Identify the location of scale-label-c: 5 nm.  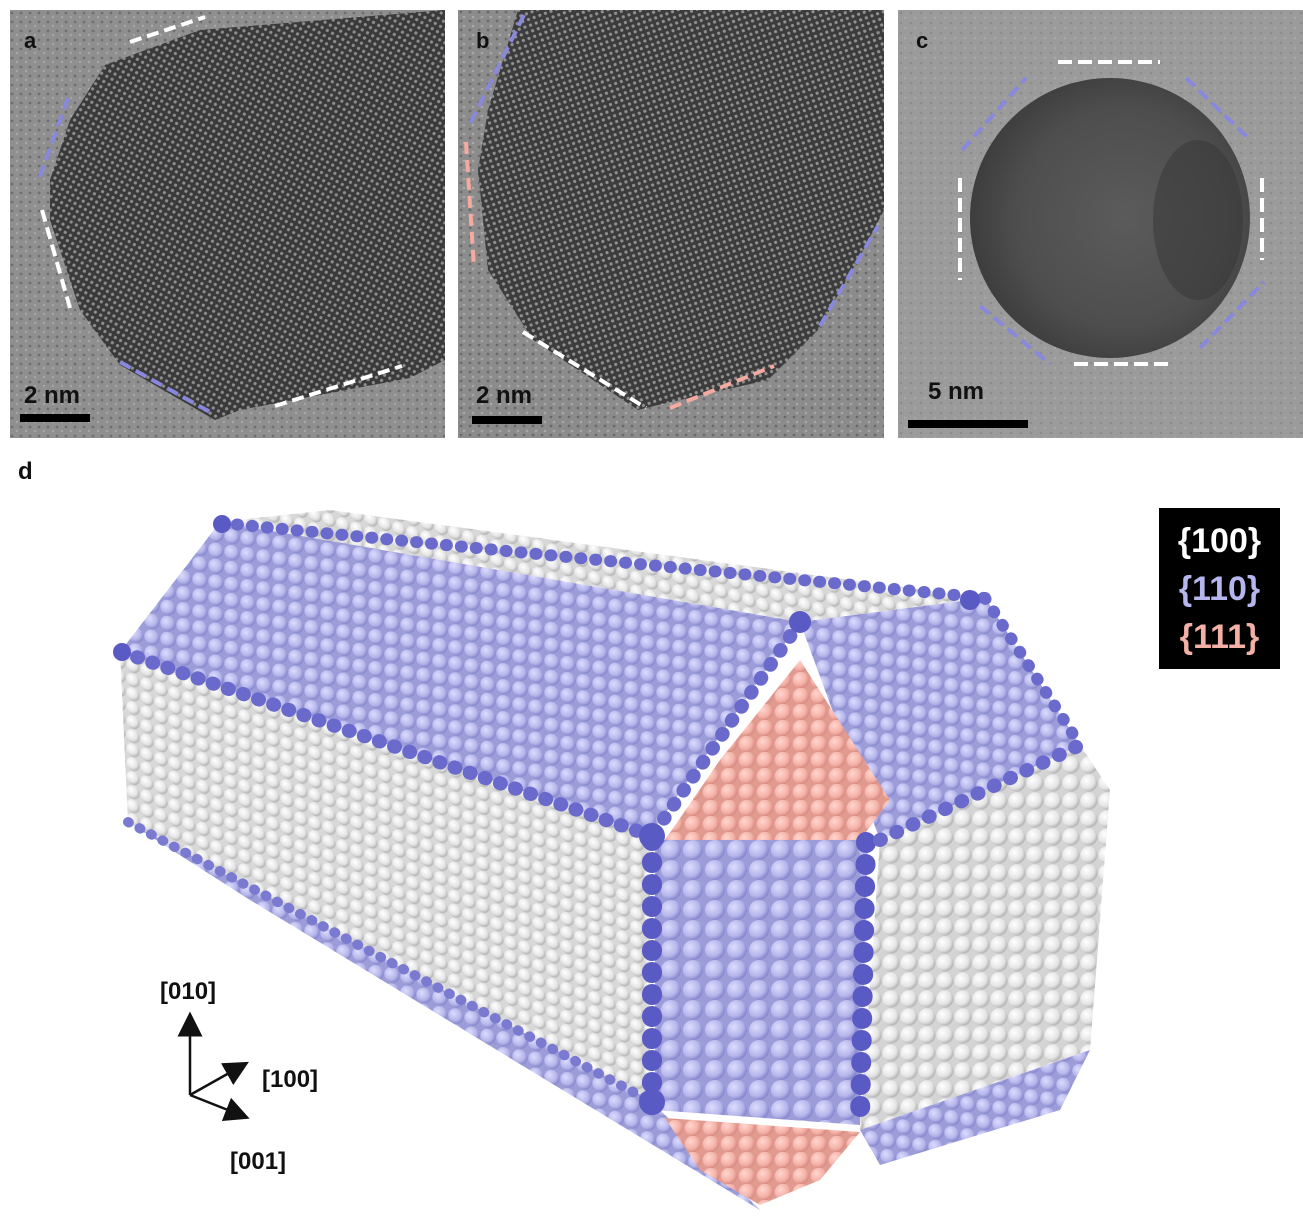
(956, 391).